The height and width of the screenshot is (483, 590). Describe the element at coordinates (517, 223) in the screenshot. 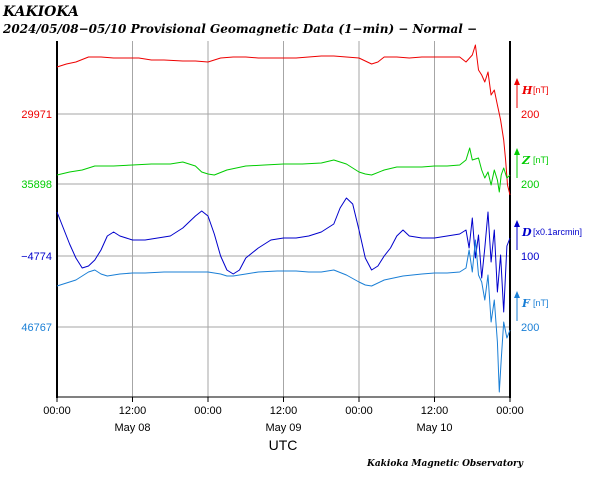

I see `scale-arrowhead-d` at that location.